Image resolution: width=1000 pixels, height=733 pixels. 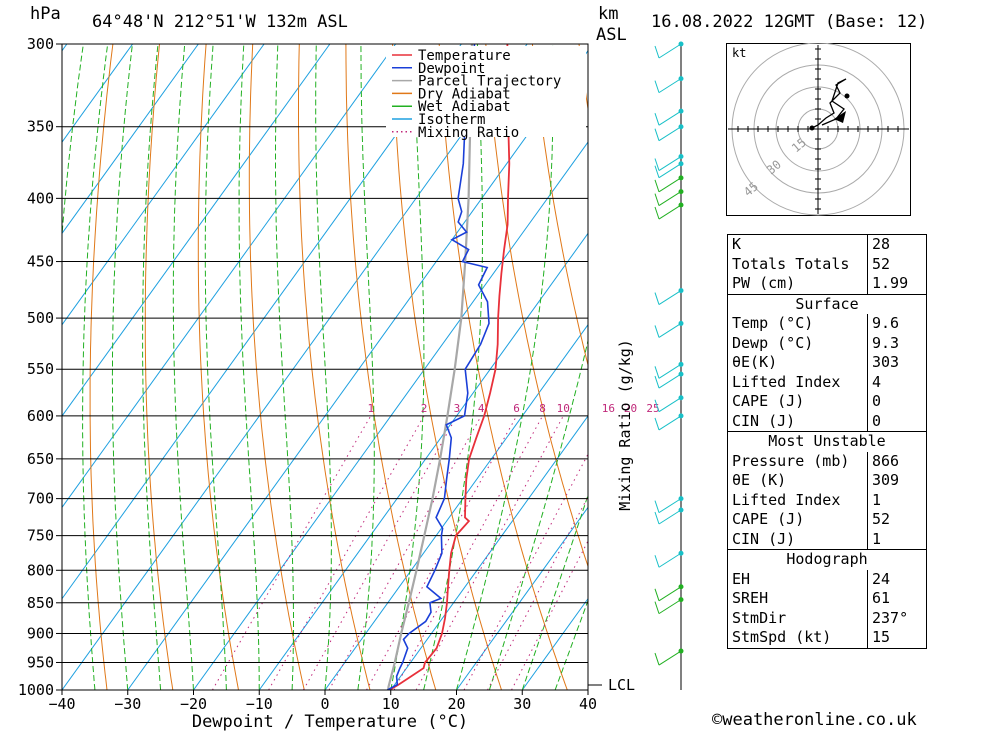 What do you see at coordinates (40, 570) in the screenshot?
I see `pressure-tick-label: 800` at bounding box center [40, 570].